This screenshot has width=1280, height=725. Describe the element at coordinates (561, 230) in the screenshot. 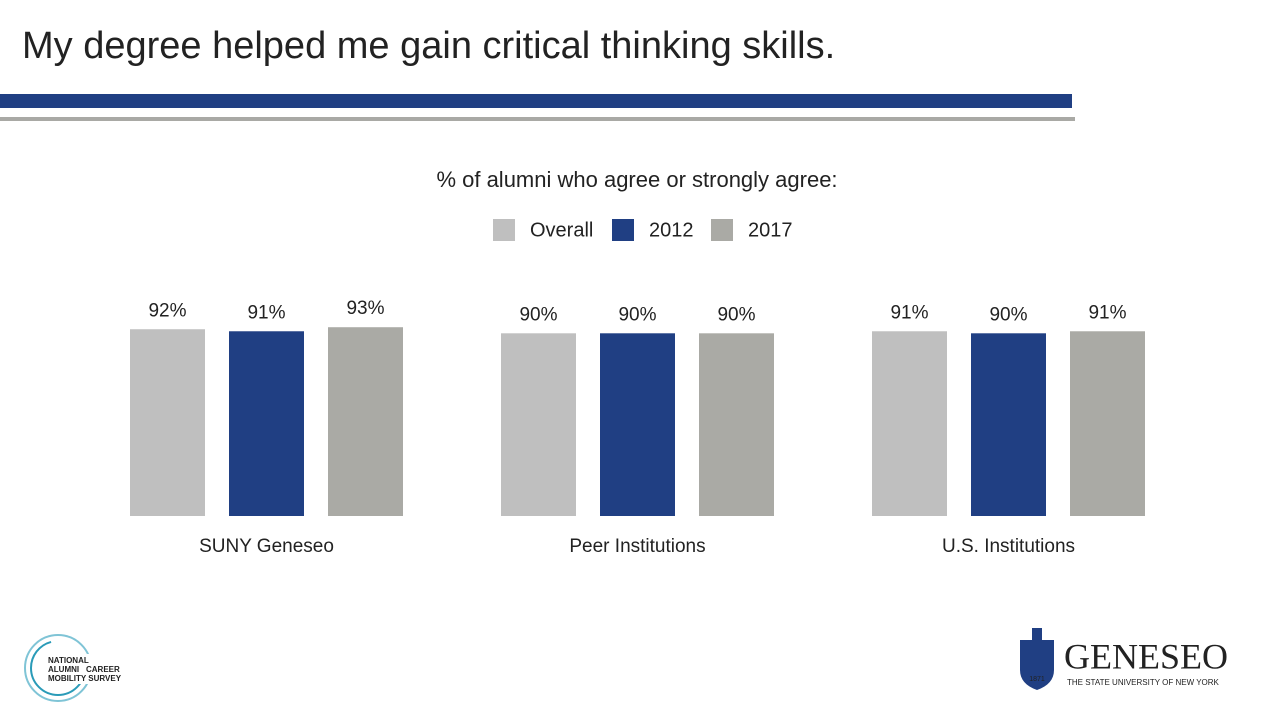

I see `legend-label: Overall` at that location.